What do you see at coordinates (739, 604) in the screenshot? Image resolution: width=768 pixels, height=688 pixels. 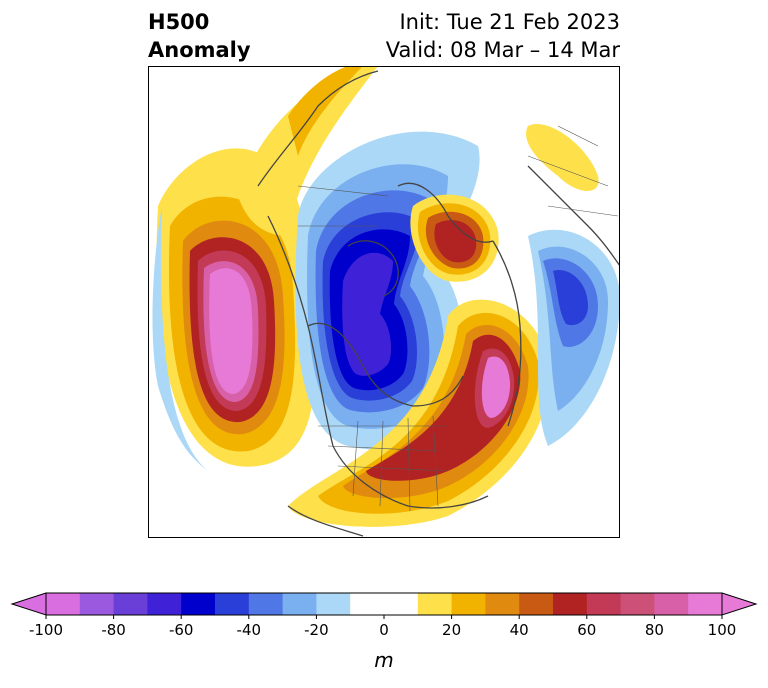 I see `colorbar-extend-max` at bounding box center [739, 604].